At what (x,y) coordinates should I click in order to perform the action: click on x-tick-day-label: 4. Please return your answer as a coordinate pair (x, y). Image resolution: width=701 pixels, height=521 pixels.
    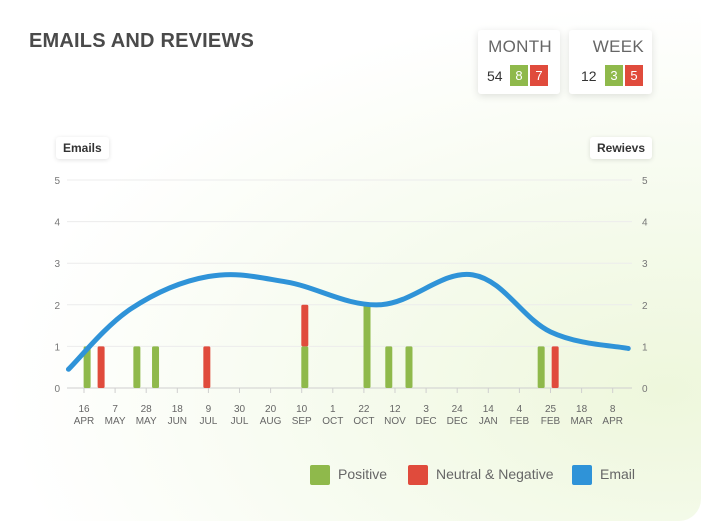
    Looking at the image, I should click on (520, 409).